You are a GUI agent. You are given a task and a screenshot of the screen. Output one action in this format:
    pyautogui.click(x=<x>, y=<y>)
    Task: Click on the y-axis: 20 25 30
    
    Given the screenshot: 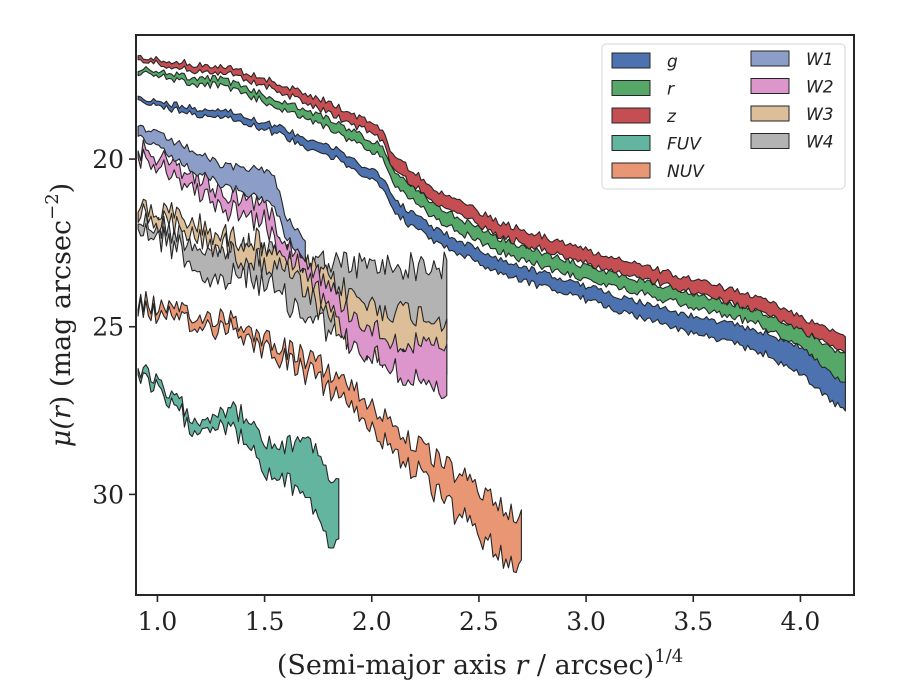 What is the action you would take?
    pyautogui.click(x=114, y=327)
    